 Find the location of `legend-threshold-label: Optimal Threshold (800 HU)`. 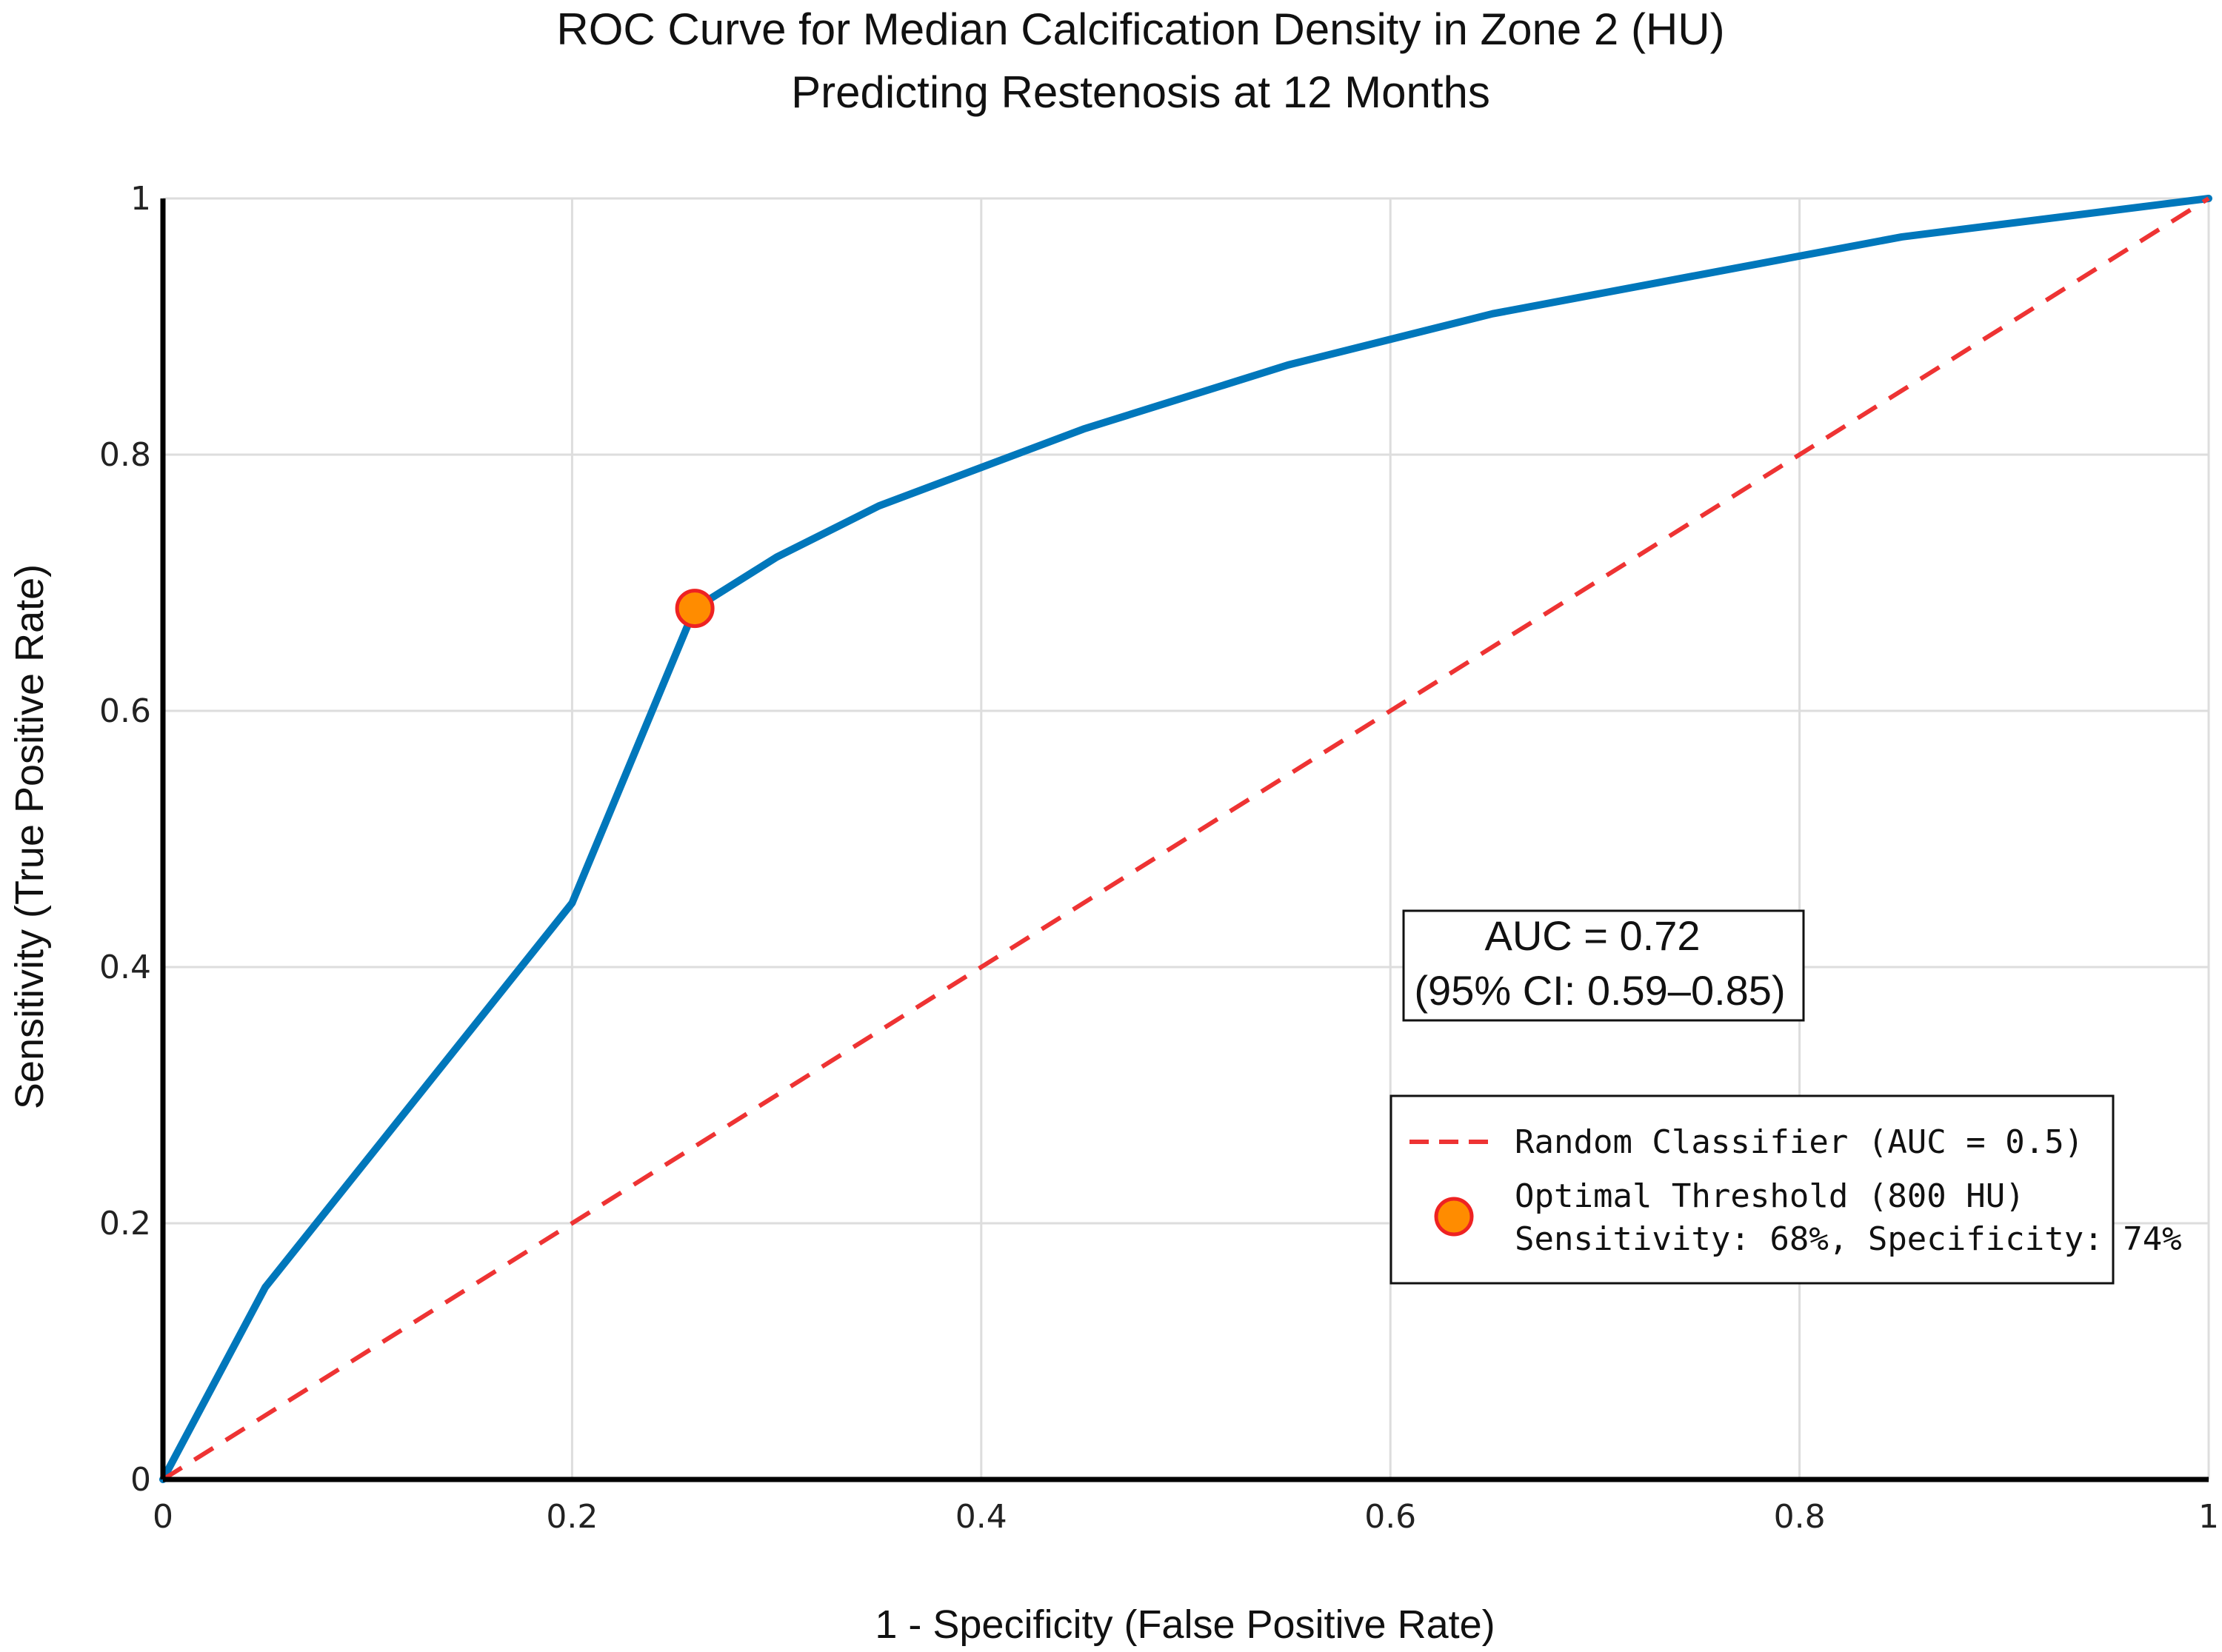

legend-threshold-label: Optimal Threshold (800 HU) is located at coordinates (1770, 1196).